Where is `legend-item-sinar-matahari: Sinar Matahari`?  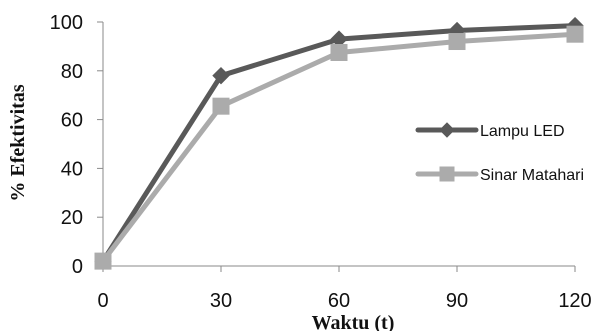 legend-item-sinar-matahari: Sinar Matahari is located at coordinates (499, 175).